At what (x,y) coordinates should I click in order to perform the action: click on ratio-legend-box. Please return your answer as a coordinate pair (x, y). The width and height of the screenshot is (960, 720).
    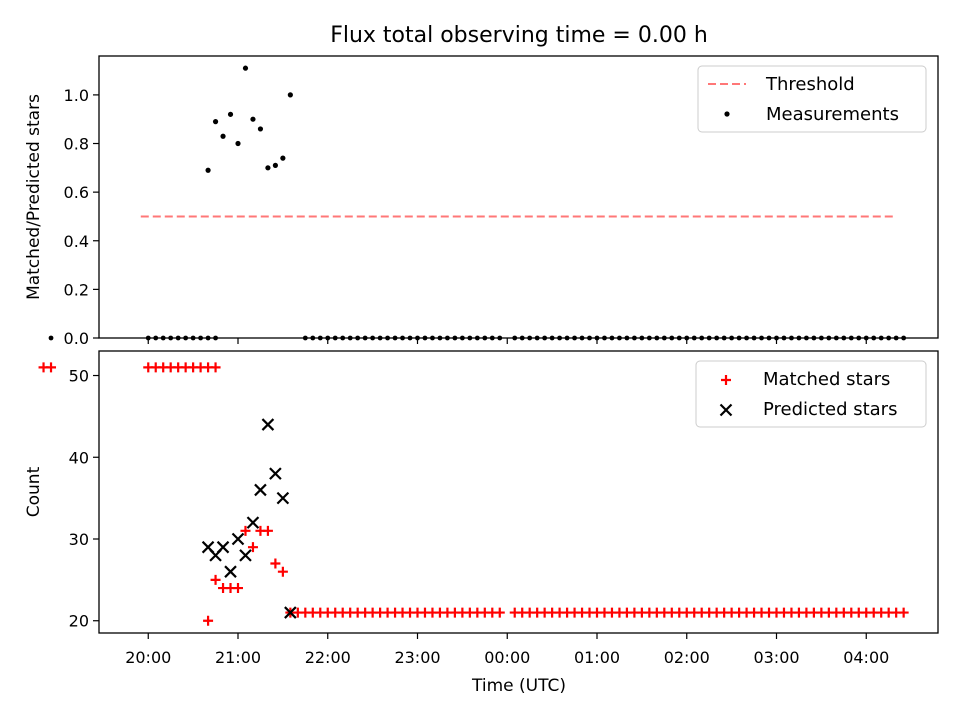
    Looking at the image, I should click on (812, 99).